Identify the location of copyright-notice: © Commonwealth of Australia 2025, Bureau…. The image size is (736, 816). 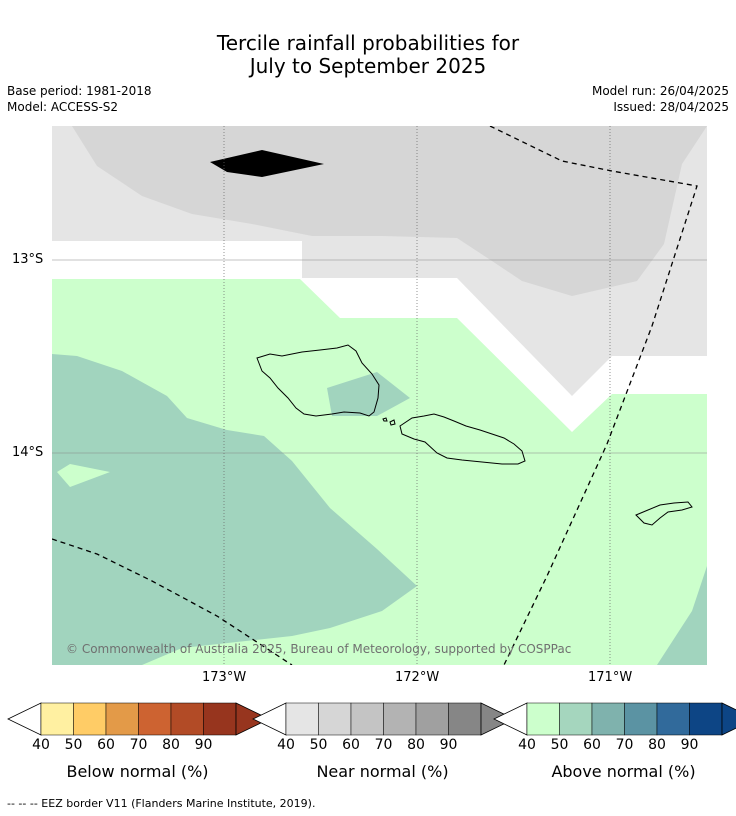
(318, 649).